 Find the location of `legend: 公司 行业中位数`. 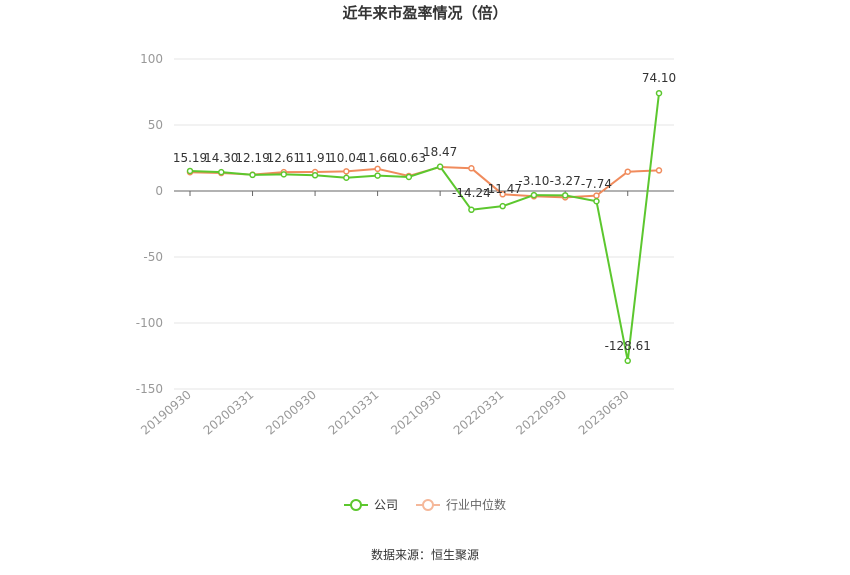

legend: 公司 行业中位数 is located at coordinates (425, 504).